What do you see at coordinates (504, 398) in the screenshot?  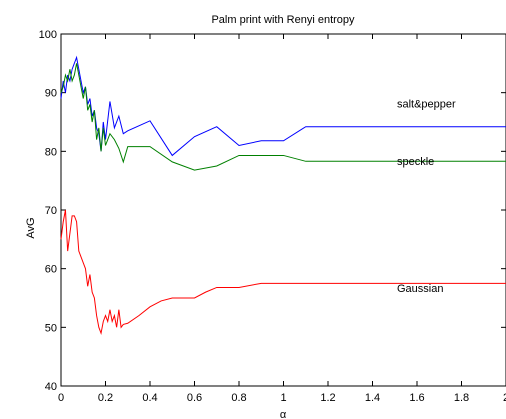 I see `x-tick-label: 2` at bounding box center [504, 398].